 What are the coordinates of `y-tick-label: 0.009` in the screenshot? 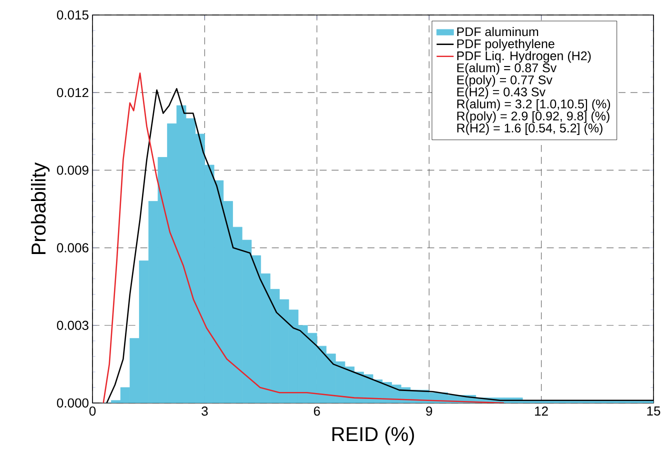 It's located at (72, 170).